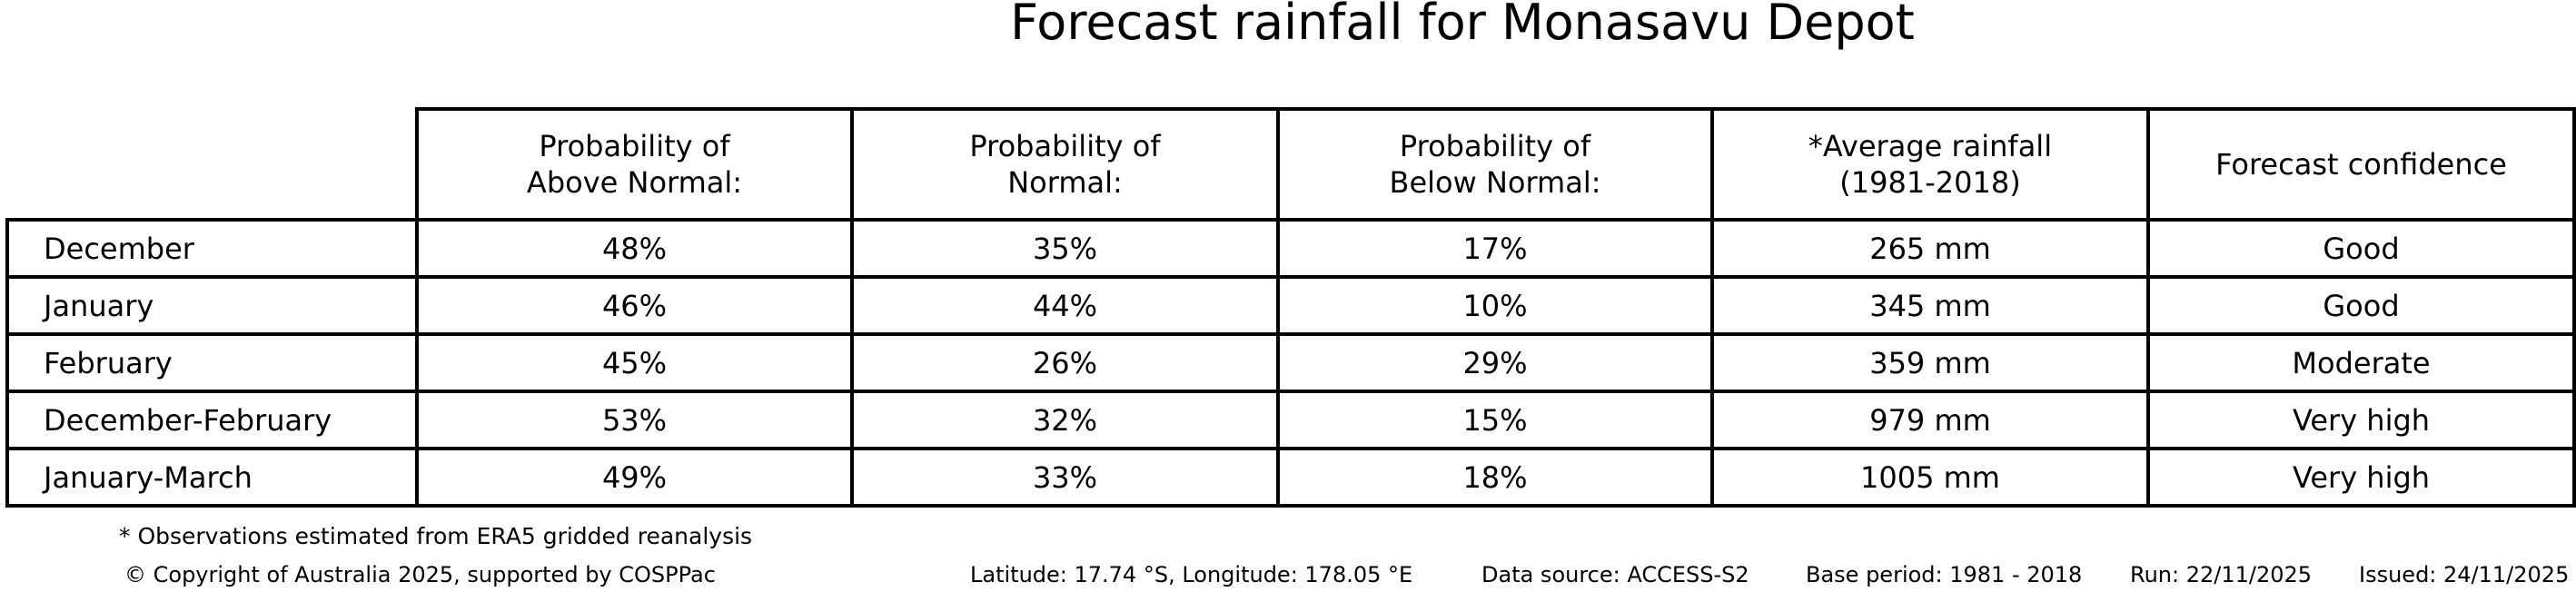 This screenshot has width=2576, height=592. I want to click on meta-run-date: Run: 22/11/2025, so click(2221, 574).